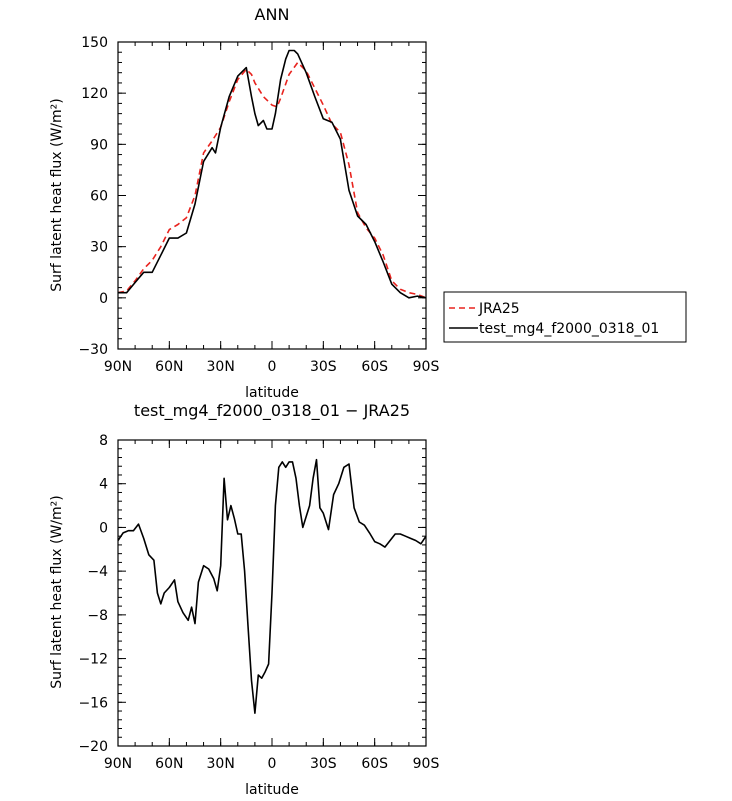 This screenshot has width=732, height=801. What do you see at coordinates (57, 194) in the screenshot?
I see `top-y-axis-label: Surf latent heat flux (W/m²)` at bounding box center [57, 194].